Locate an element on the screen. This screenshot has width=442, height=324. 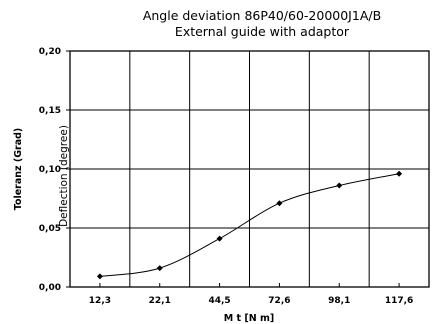
y-tick-label: 0,05 is located at coordinates (50, 229).